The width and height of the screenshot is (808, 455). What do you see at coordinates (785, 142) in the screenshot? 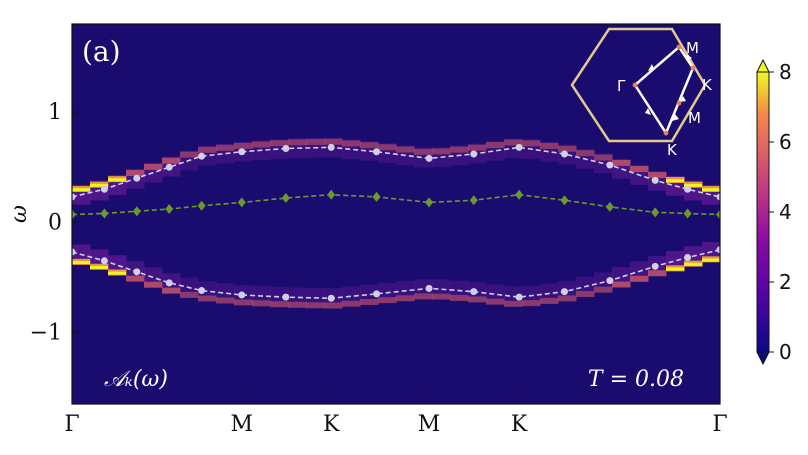
I see `colorbar-tick-label: 6` at bounding box center [785, 142].